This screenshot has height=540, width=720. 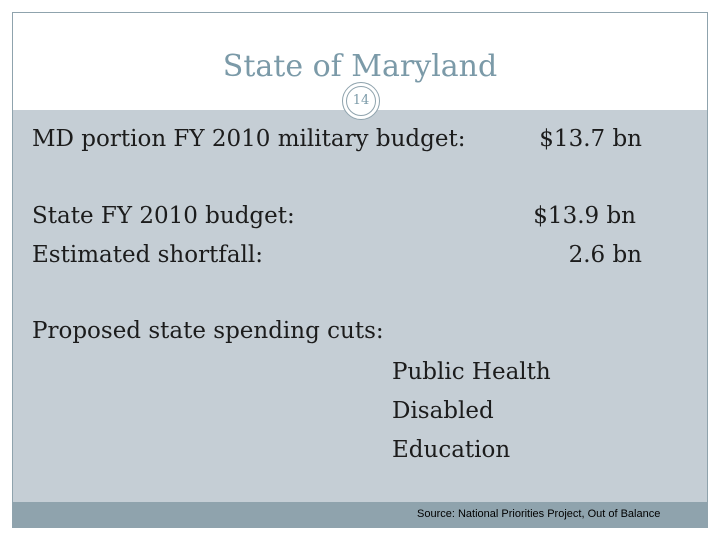 I want to click on footer-bar, so click(x=360, y=514).